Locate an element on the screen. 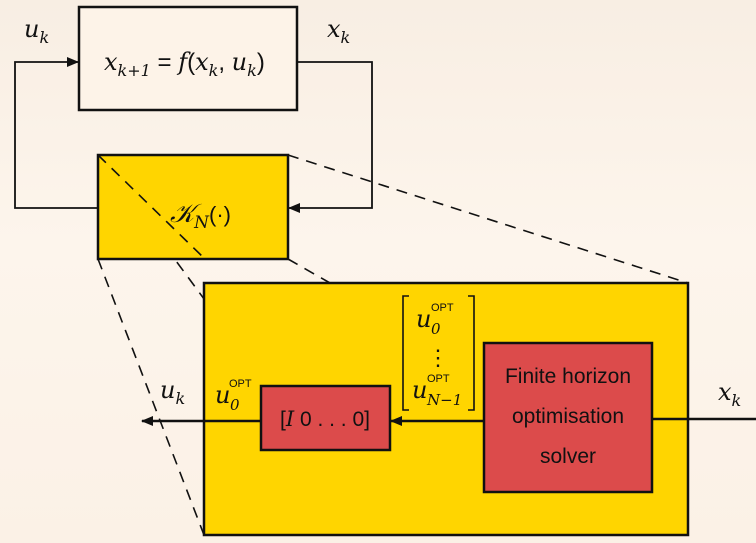 Image resolution: width=756 pixels, height=543 pixels. loop-control-wire is located at coordinates (56, 133).